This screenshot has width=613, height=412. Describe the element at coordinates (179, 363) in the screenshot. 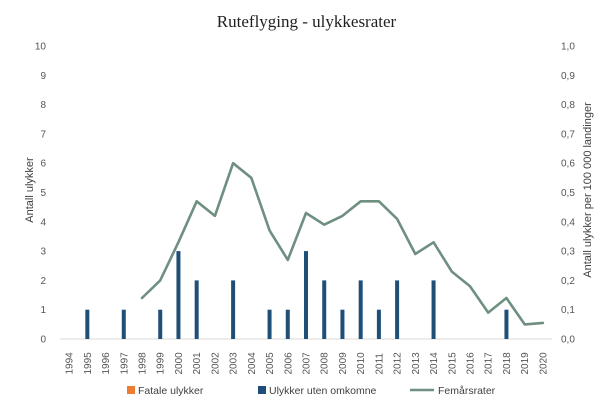

I see `x-tick-label: 2000` at that location.